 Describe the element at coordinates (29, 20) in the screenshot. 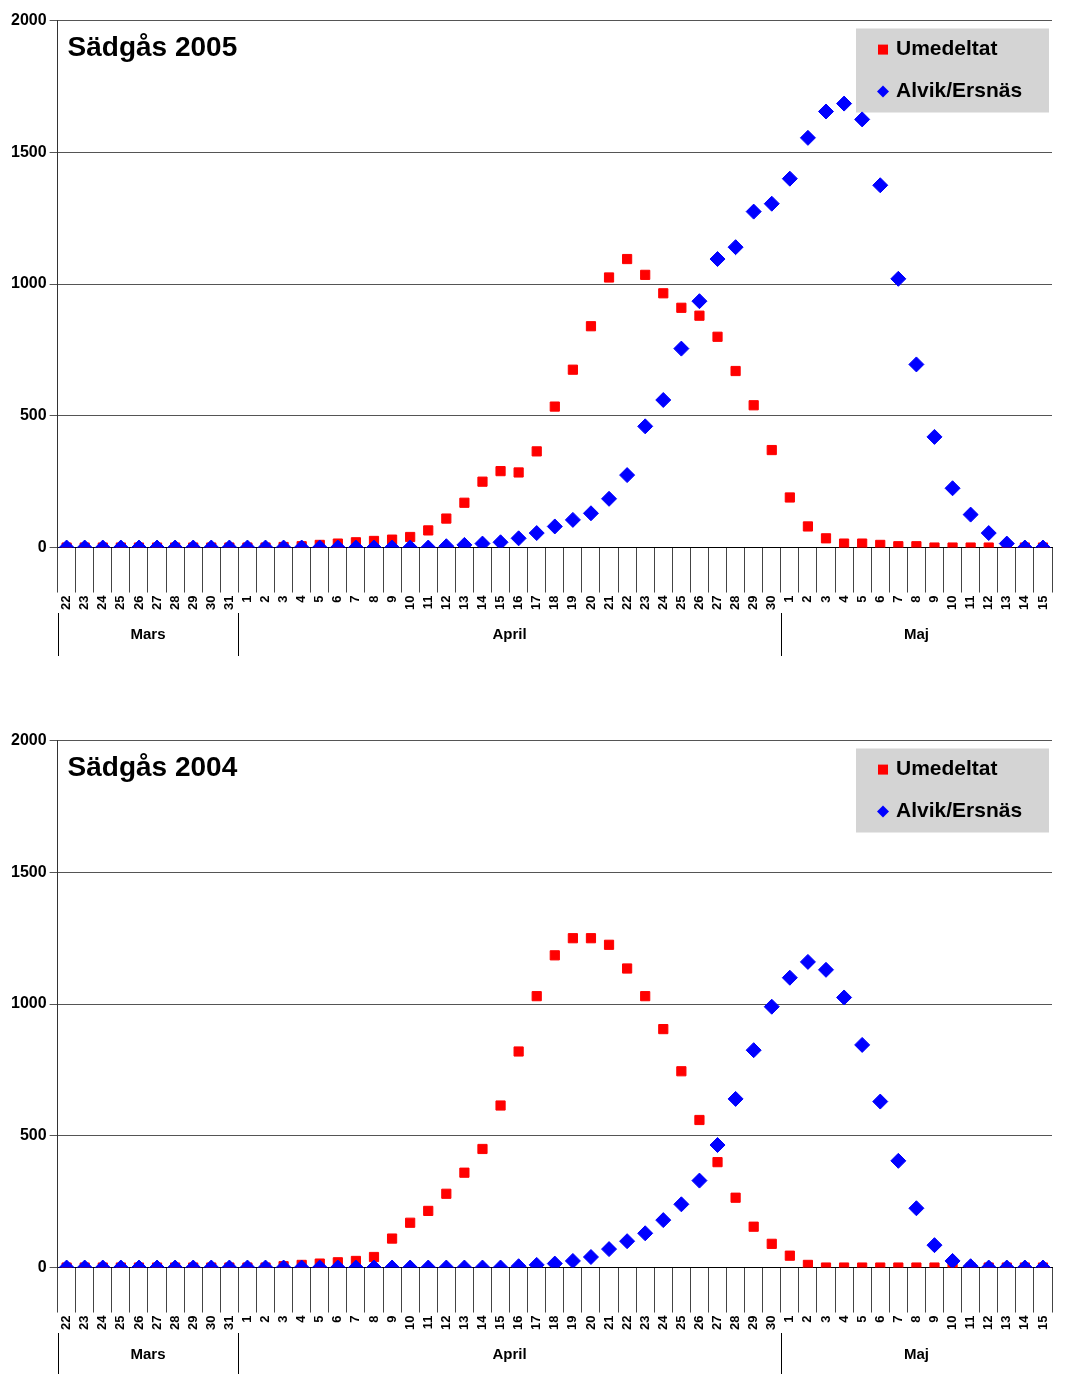

I see `y-tick-label: 2000` at that location.